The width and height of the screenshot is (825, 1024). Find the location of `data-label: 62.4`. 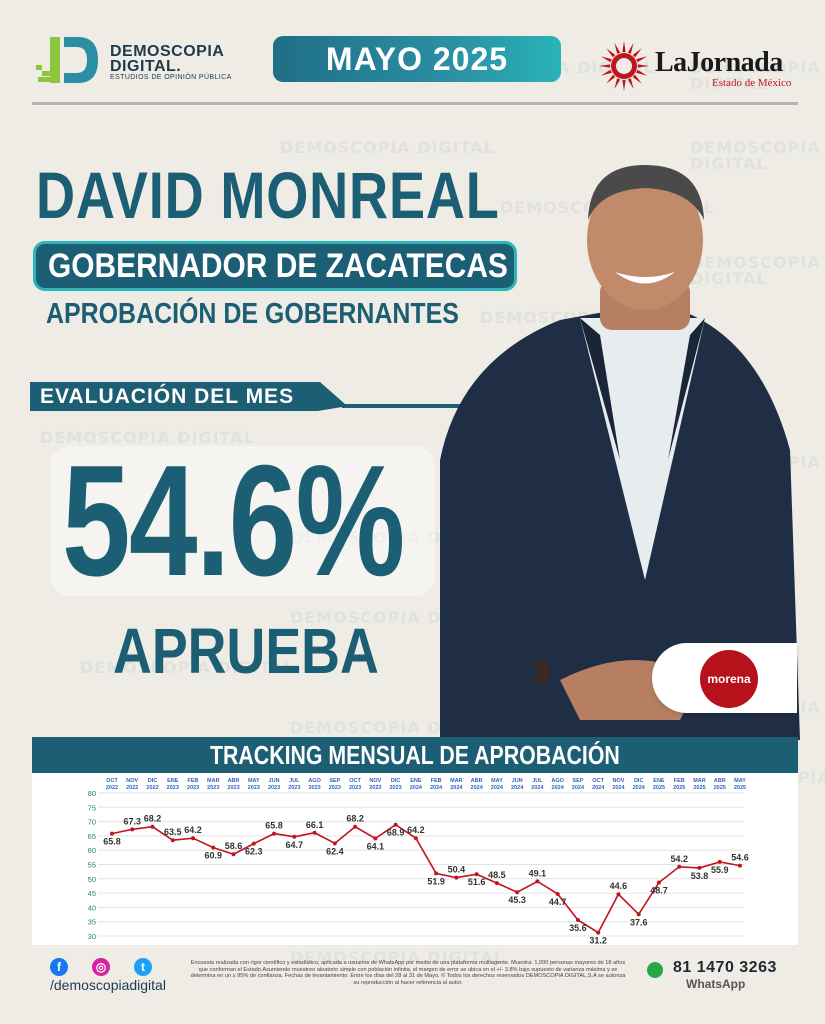

data-label: 62.4 is located at coordinates (335, 851).